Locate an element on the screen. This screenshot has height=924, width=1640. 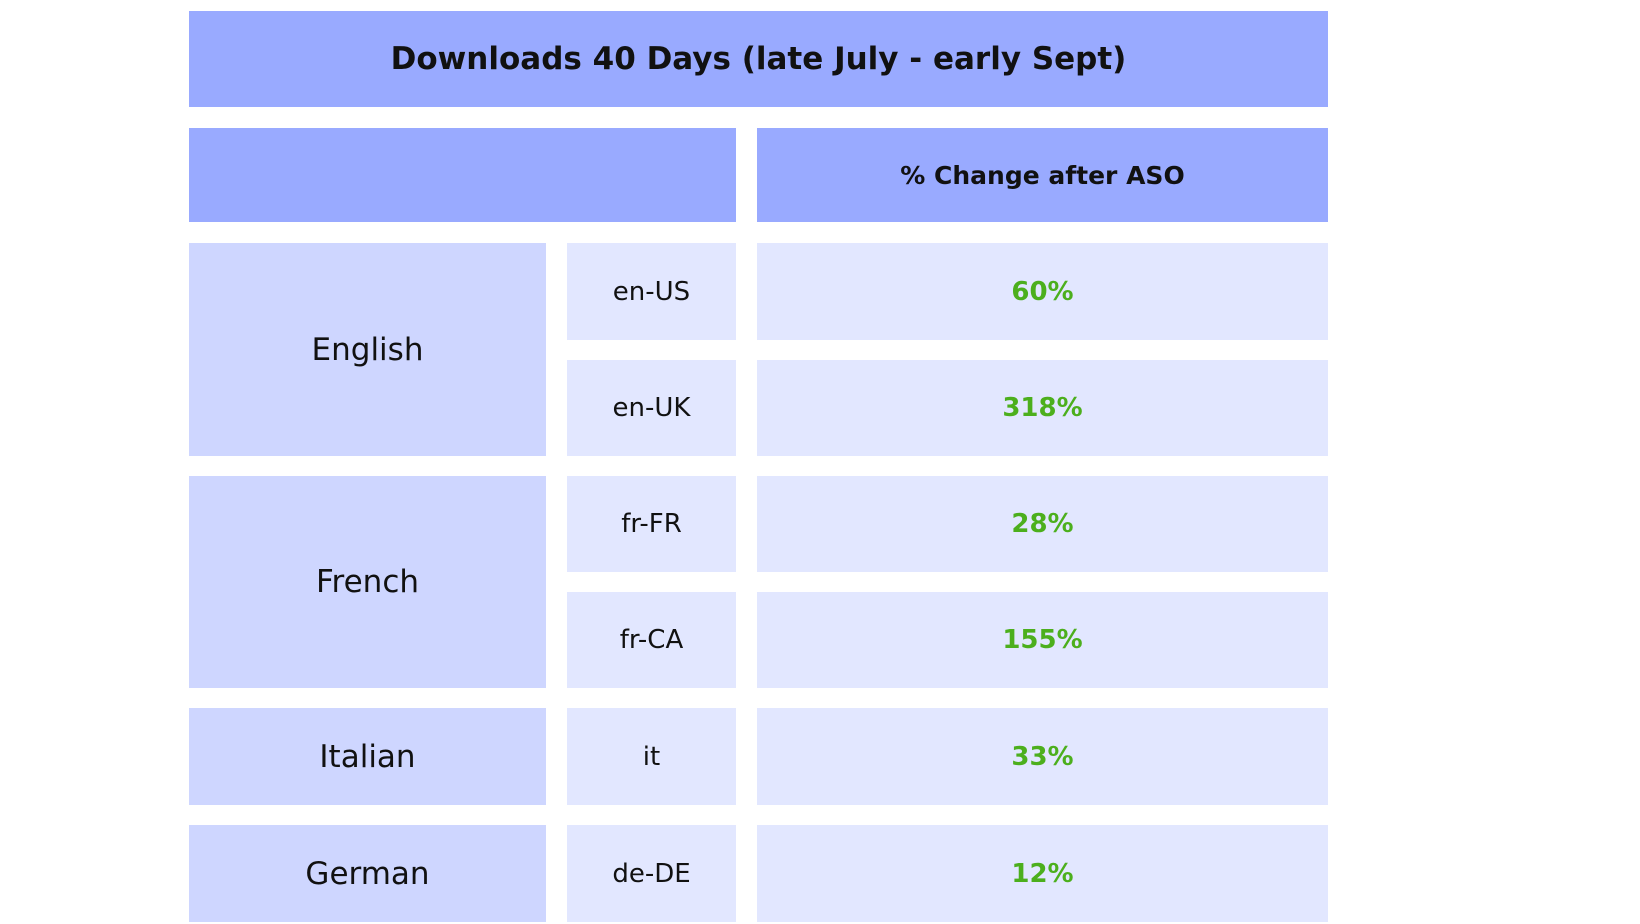
change-en-us: 60% is located at coordinates (1042, 291).